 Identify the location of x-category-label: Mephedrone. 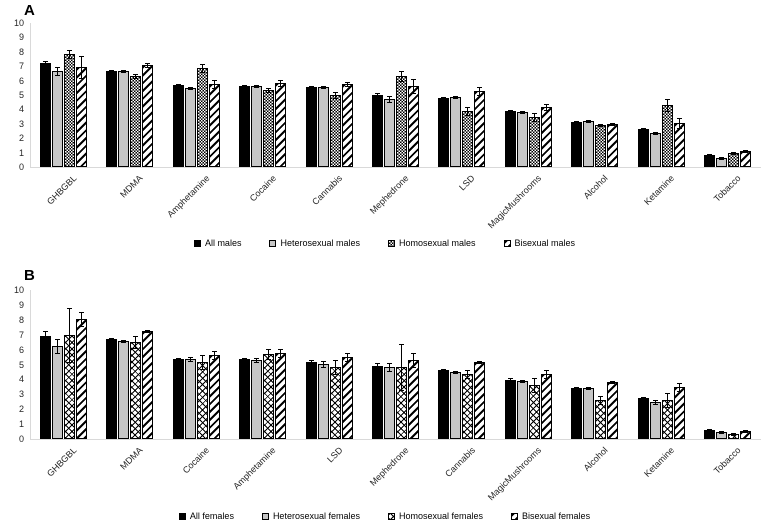
(389, 466).